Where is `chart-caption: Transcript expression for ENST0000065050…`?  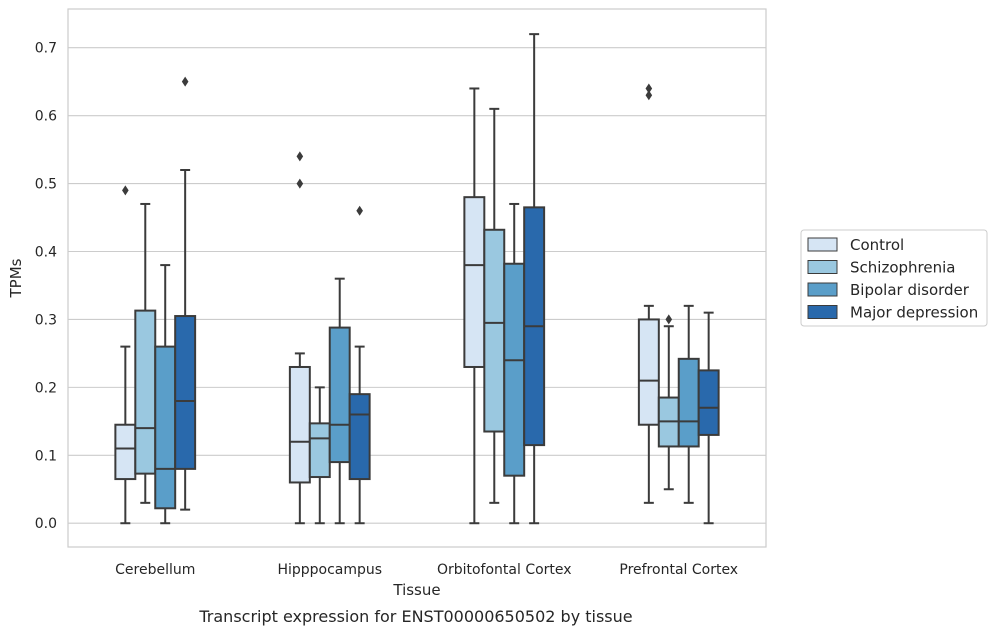 chart-caption: Transcript expression for ENST0000065050… is located at coordinates (415, 616).